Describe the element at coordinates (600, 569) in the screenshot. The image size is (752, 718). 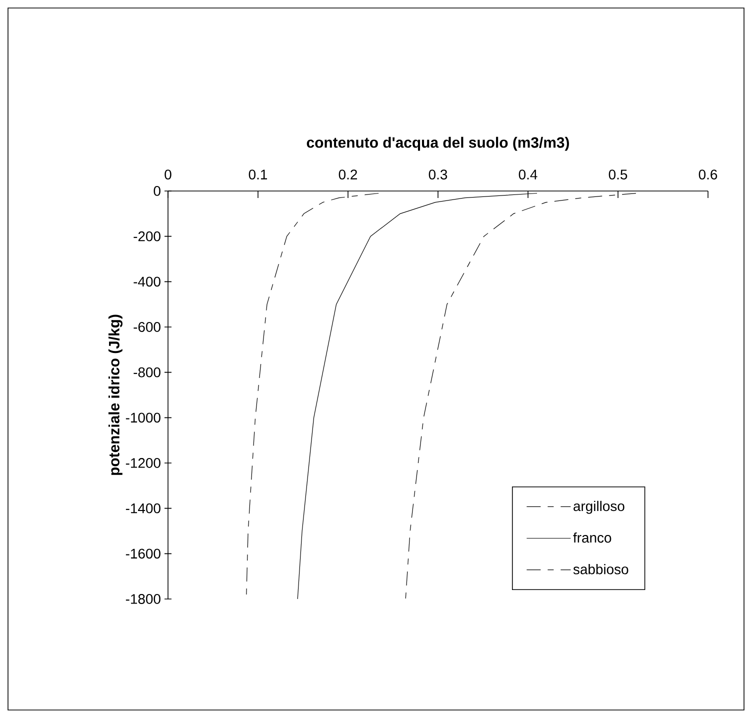
I see `legend-label: sabbioso` at that location.